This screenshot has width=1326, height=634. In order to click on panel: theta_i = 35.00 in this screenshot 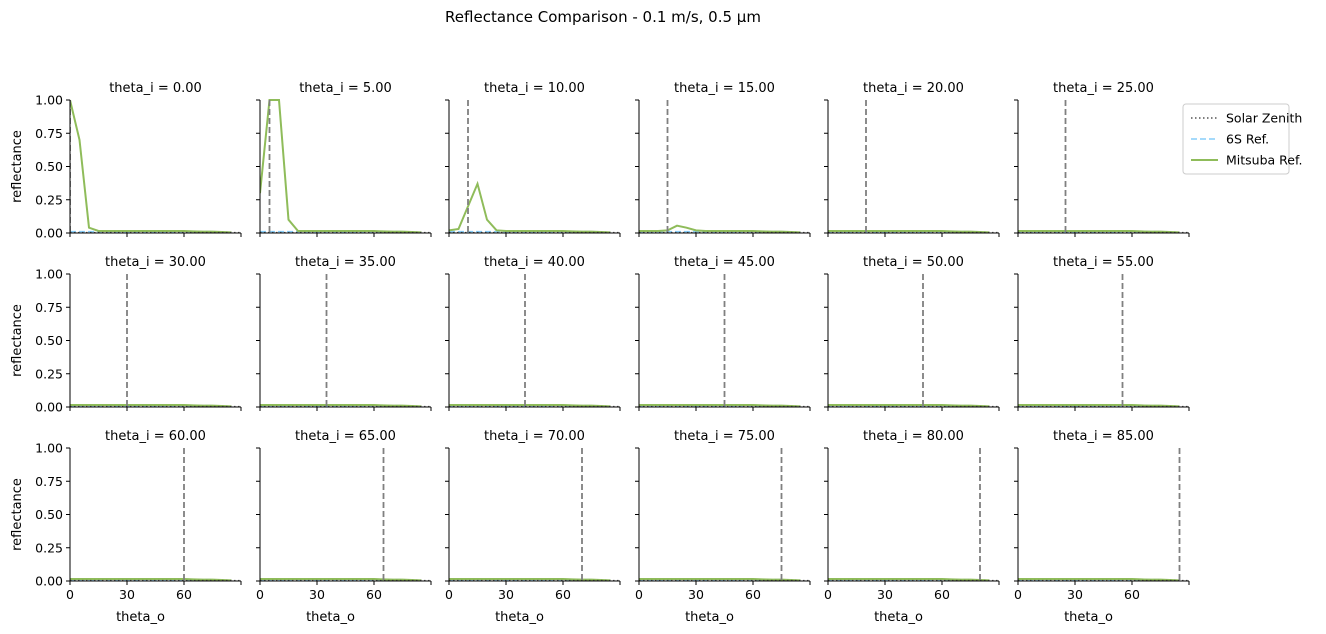, I will do `click(344, 333)`.